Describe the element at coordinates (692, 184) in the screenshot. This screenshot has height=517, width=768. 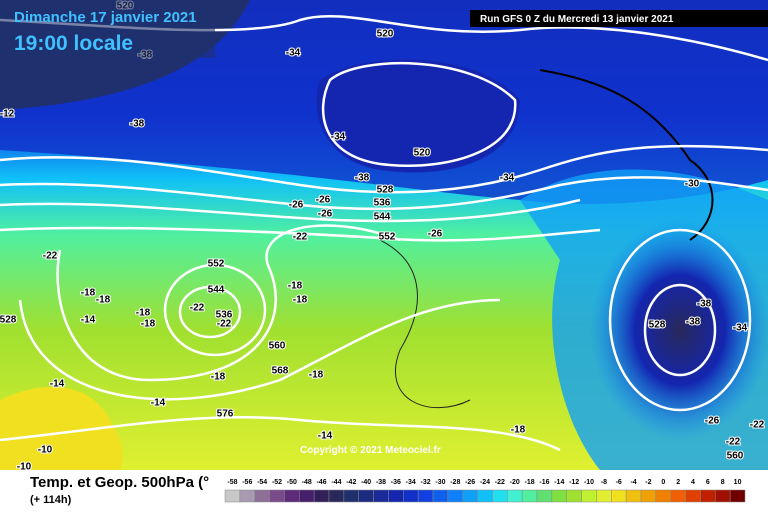
I see `contour-label: -30` at that location.